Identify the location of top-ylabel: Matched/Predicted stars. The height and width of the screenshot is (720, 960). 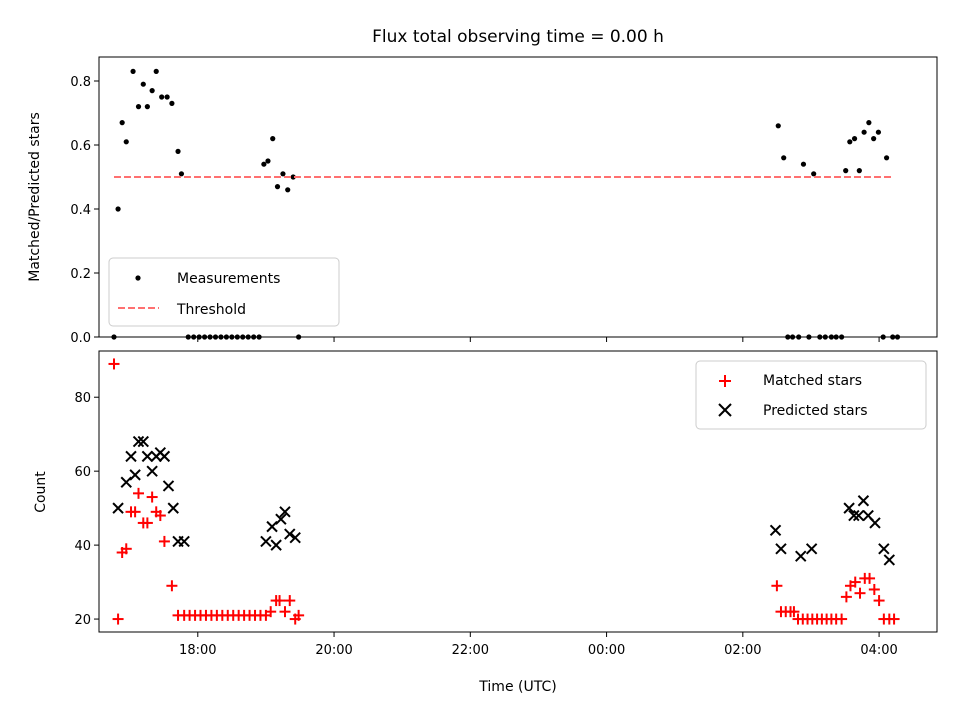
(35, 197).